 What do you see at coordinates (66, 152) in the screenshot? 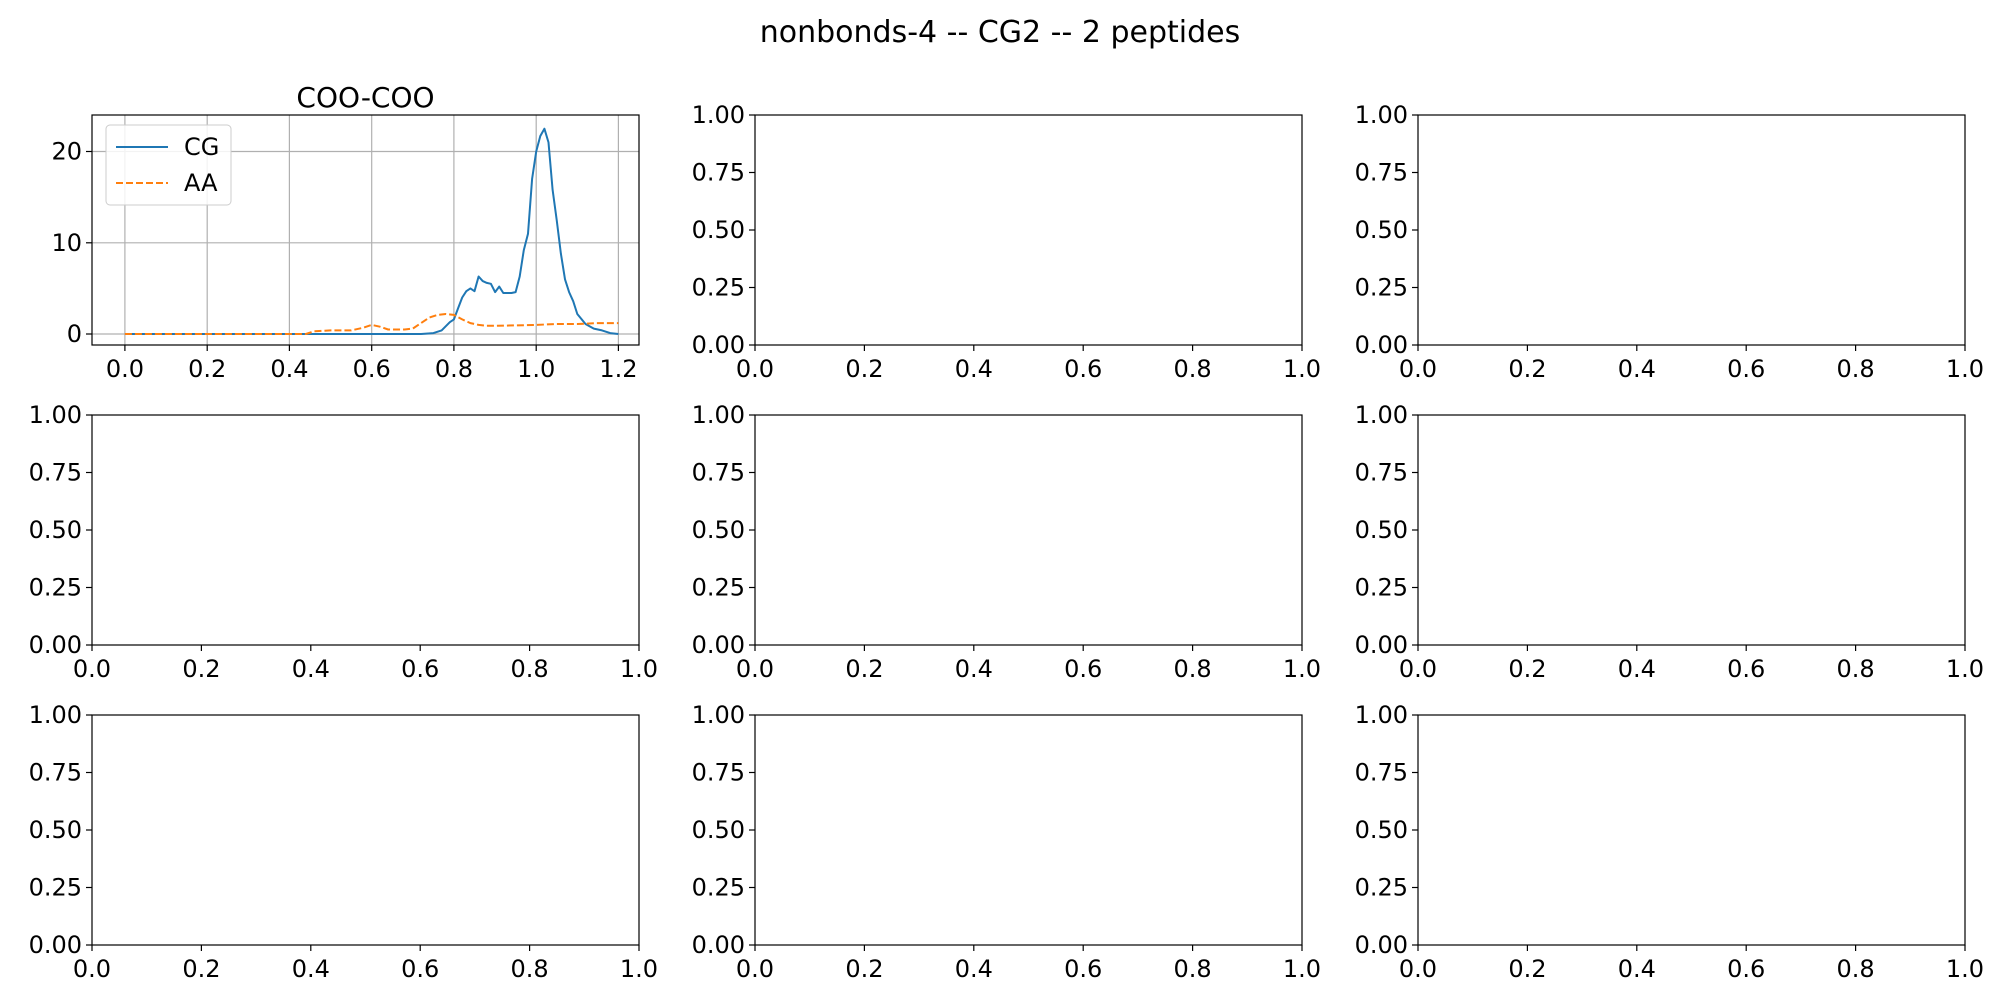
I see `y-tick-label: 20` at bounding box center [66, 152].